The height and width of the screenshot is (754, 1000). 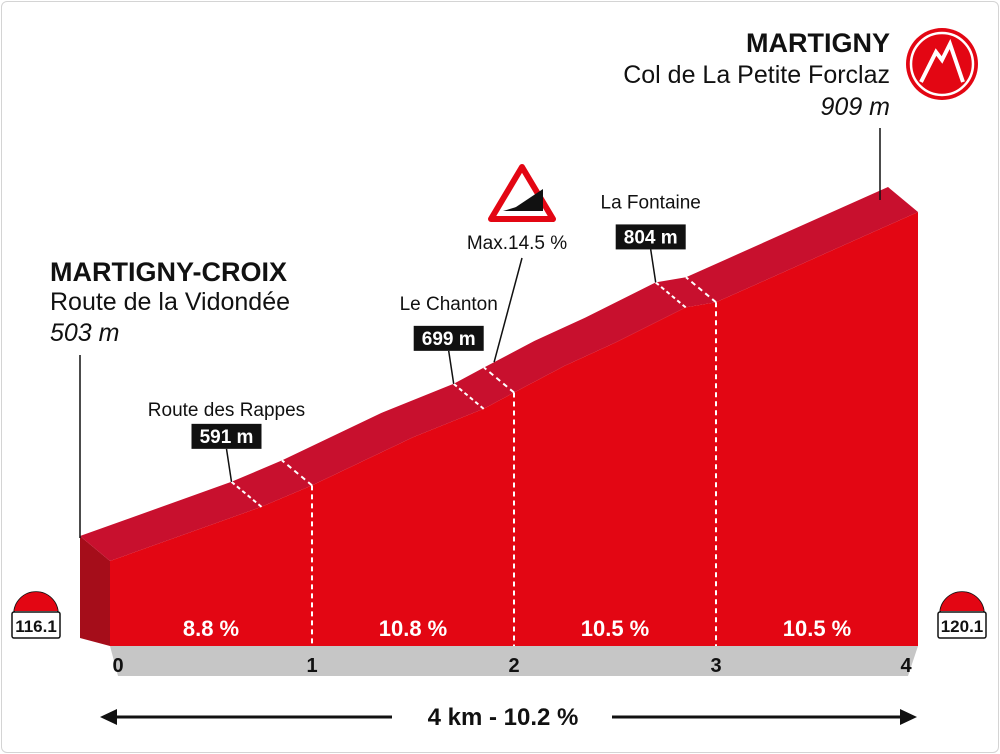 What do you see at coordinates (117, 666) in the screenshot?
I see `km-tick-0: 0` at bounding box center [117, 666].